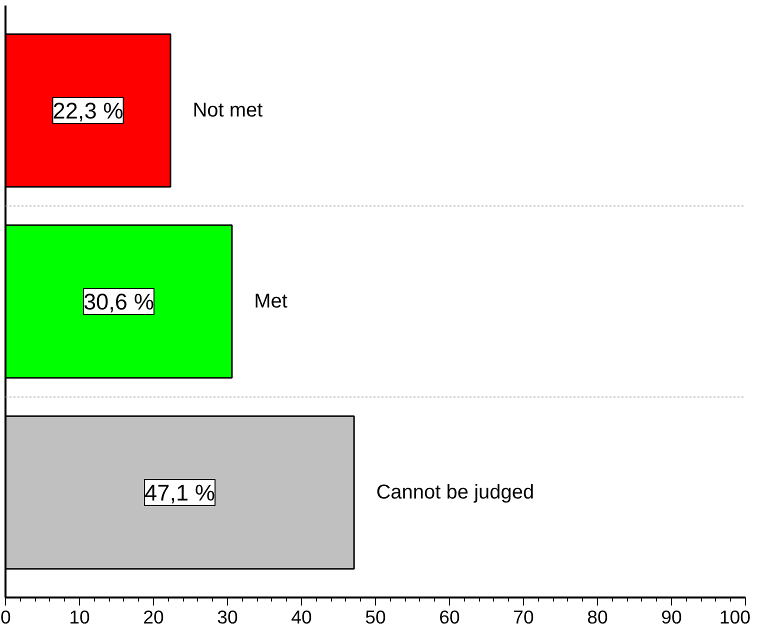 The image size is (758, 634). Describe the element at coordinates (227, 617) in the screenshot. I see `x-tick-label: 30` at that location.